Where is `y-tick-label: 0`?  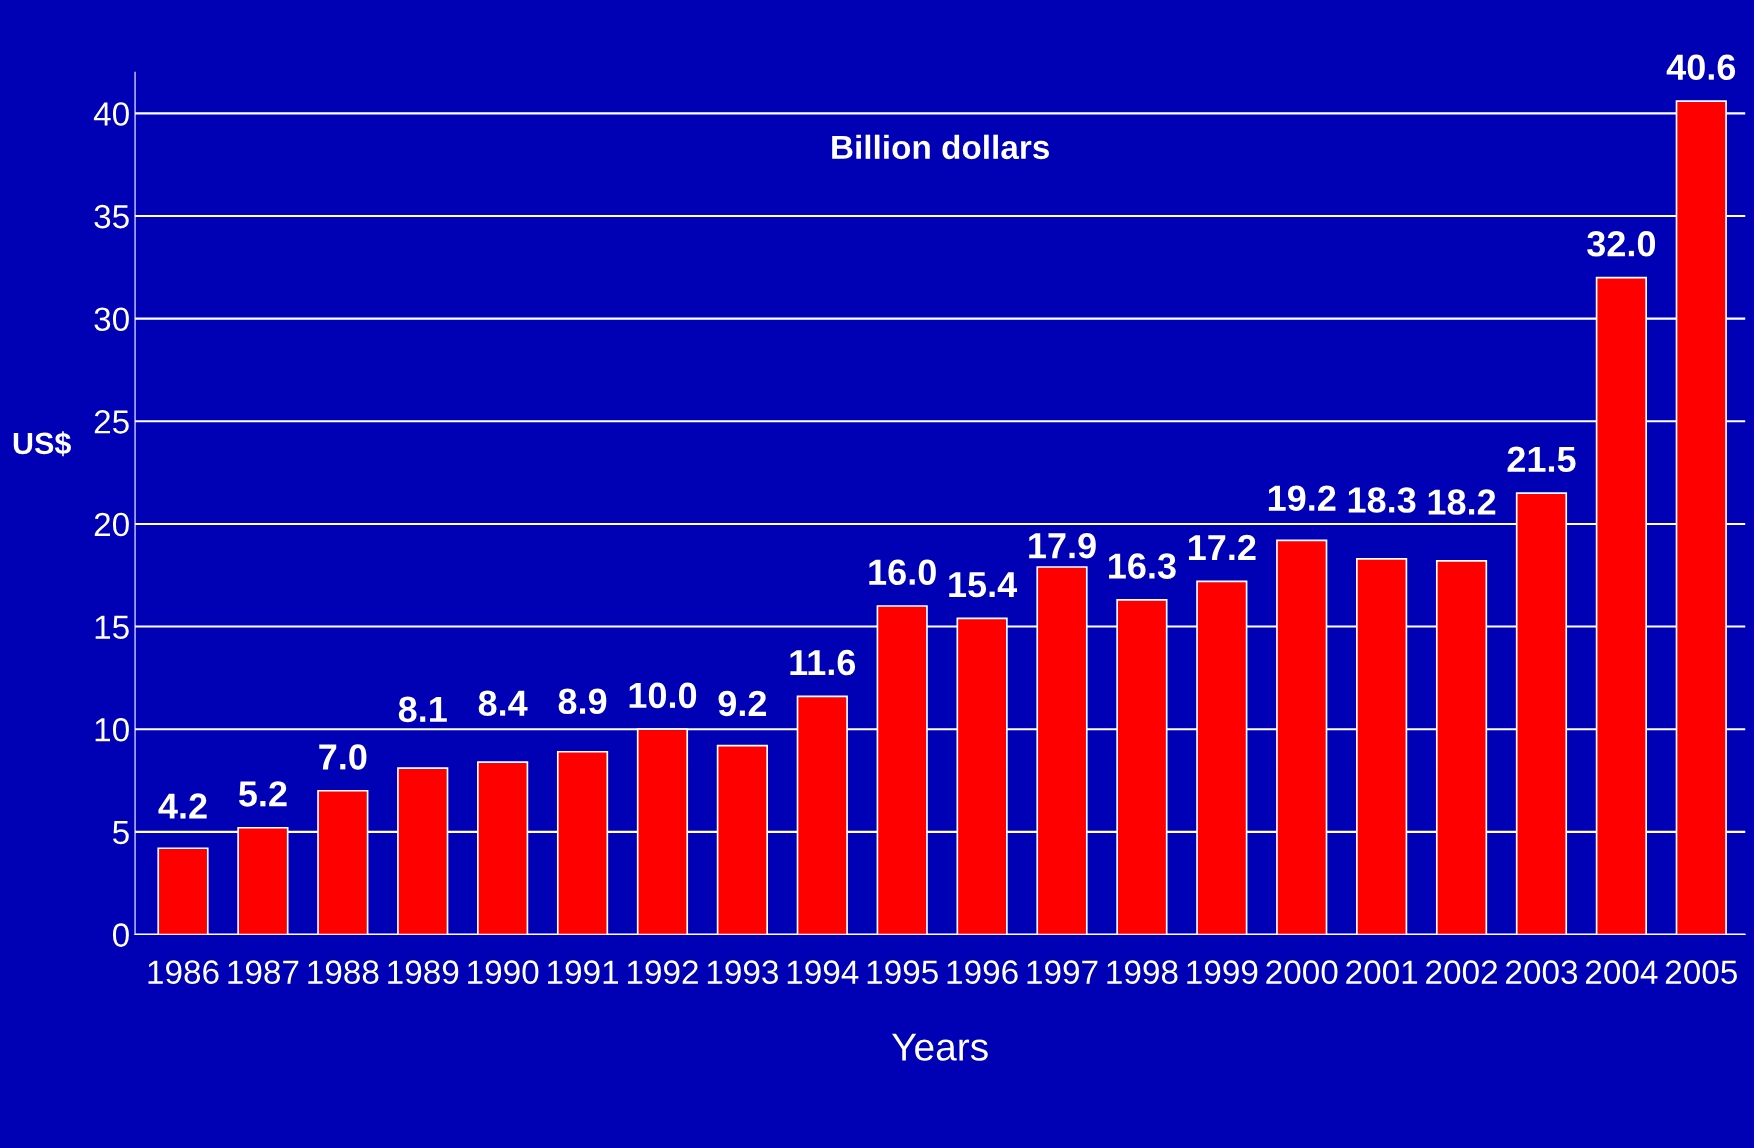 y-tick-label: 0 is located at coordinates (120, 935).